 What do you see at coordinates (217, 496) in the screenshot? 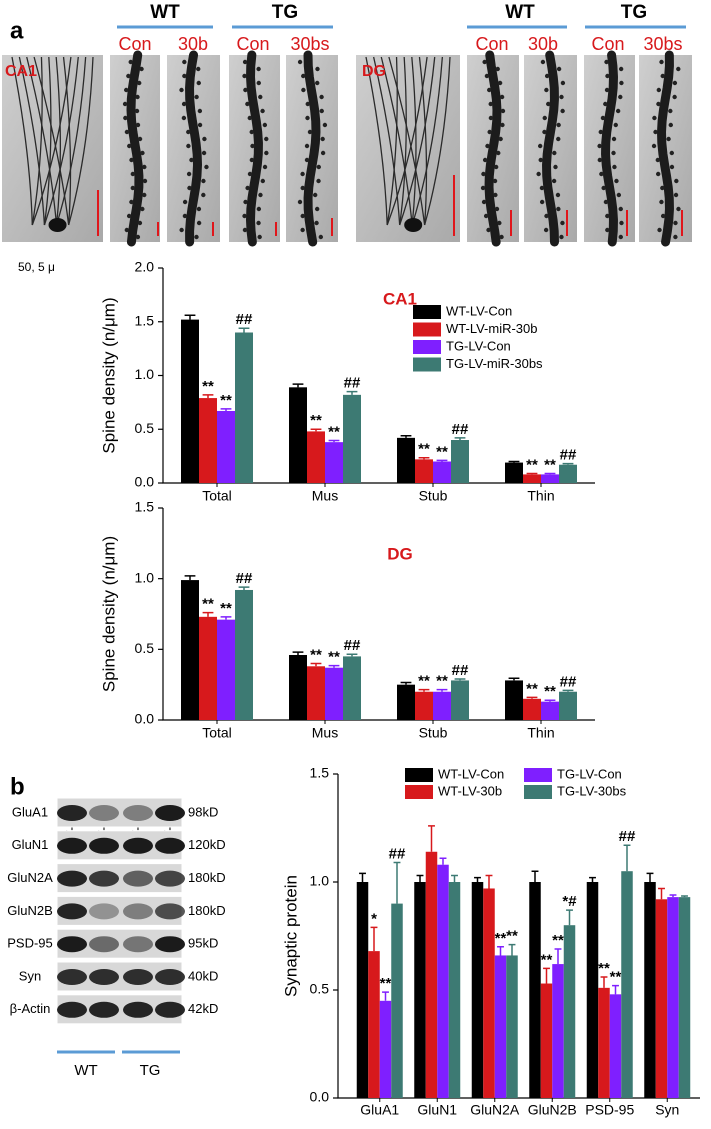
I see `x-tick-label: Total` at bounding box center [217, 496].